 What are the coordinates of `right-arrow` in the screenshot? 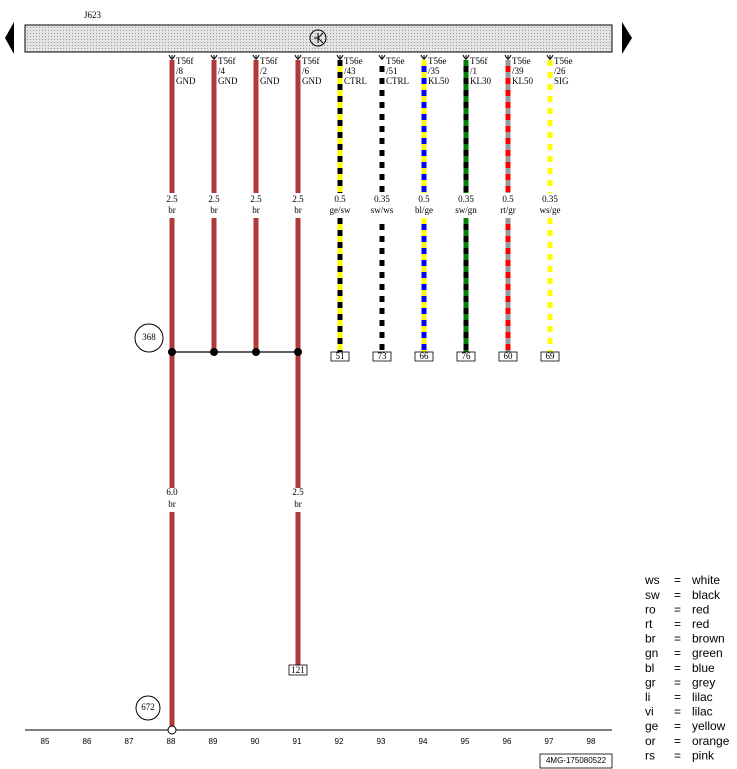 It's located at (627, 38).